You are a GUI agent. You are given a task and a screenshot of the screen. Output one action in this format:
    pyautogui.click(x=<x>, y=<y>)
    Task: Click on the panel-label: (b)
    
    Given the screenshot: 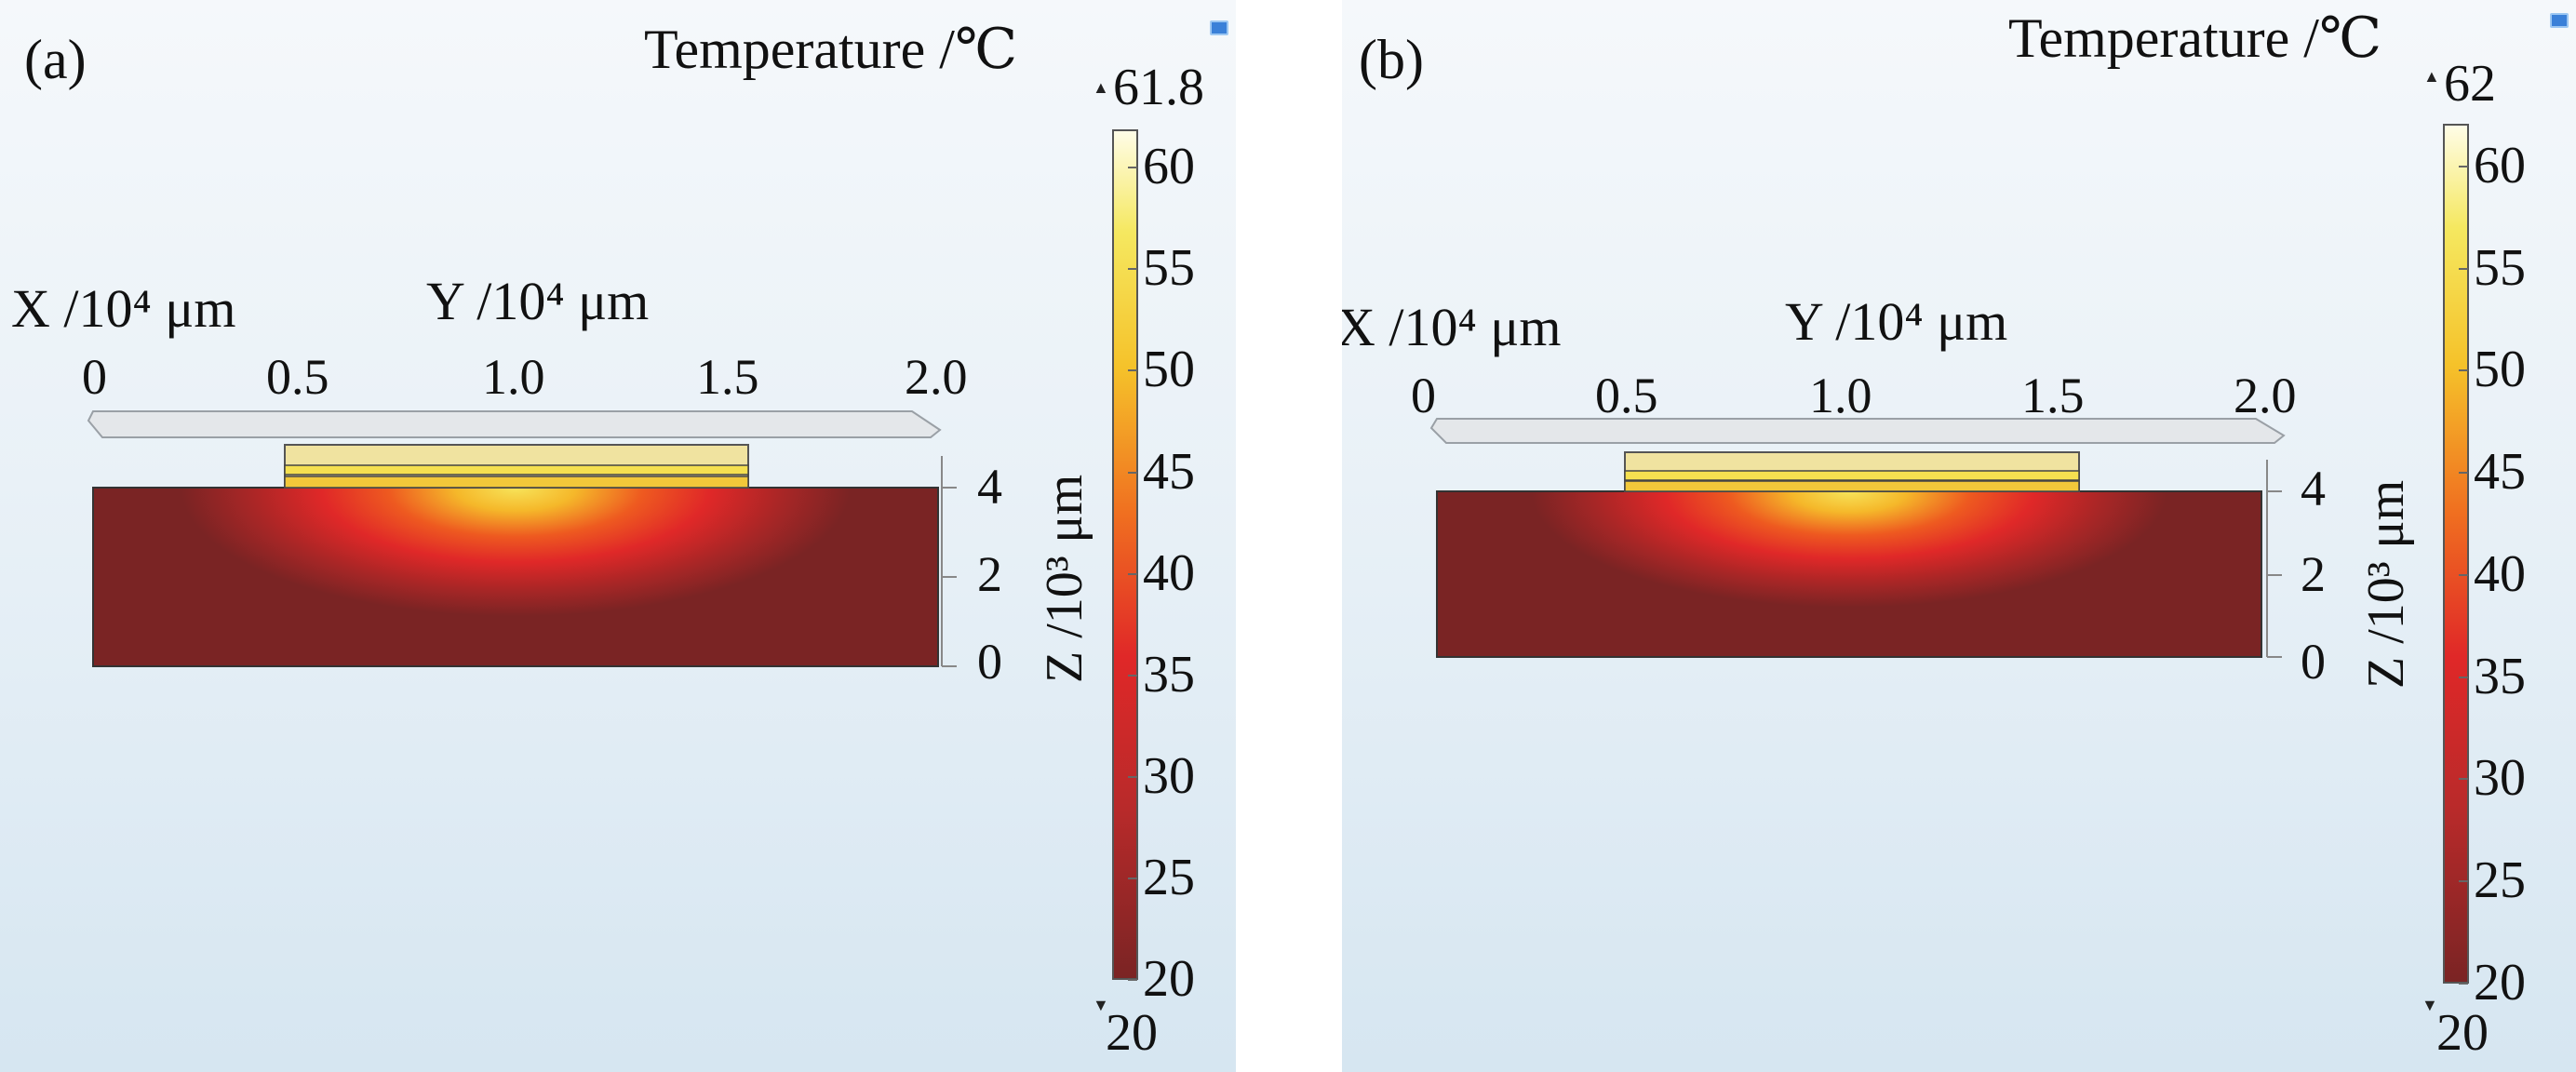 What is the action you would take?
    pyautogui.click(x=1391, y=59)
    